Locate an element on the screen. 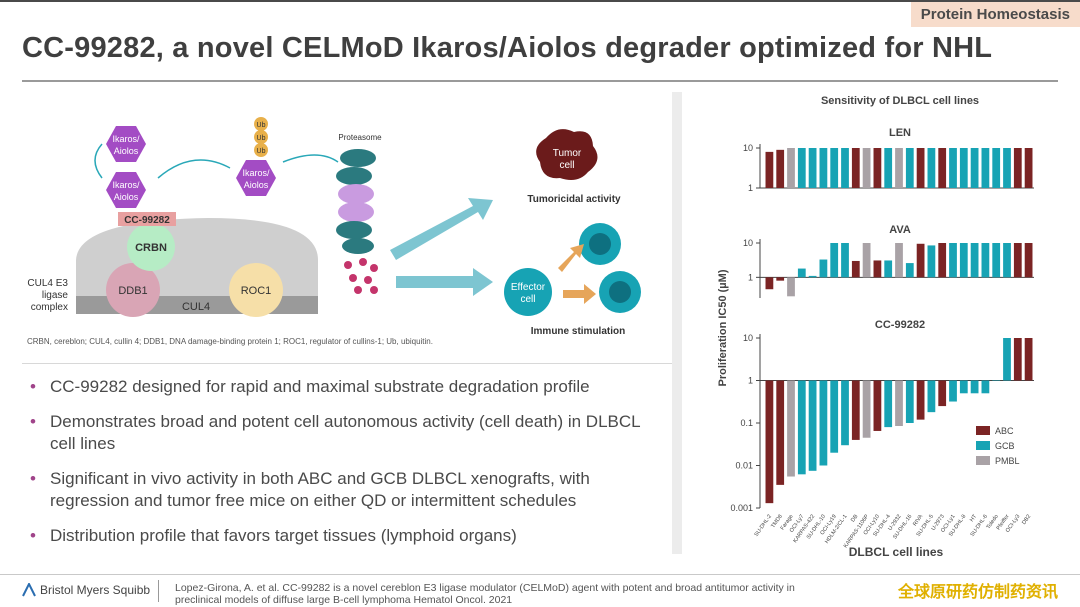  watermark: 全球原研药仿制药资讯 is located at coordinates (977, 592).